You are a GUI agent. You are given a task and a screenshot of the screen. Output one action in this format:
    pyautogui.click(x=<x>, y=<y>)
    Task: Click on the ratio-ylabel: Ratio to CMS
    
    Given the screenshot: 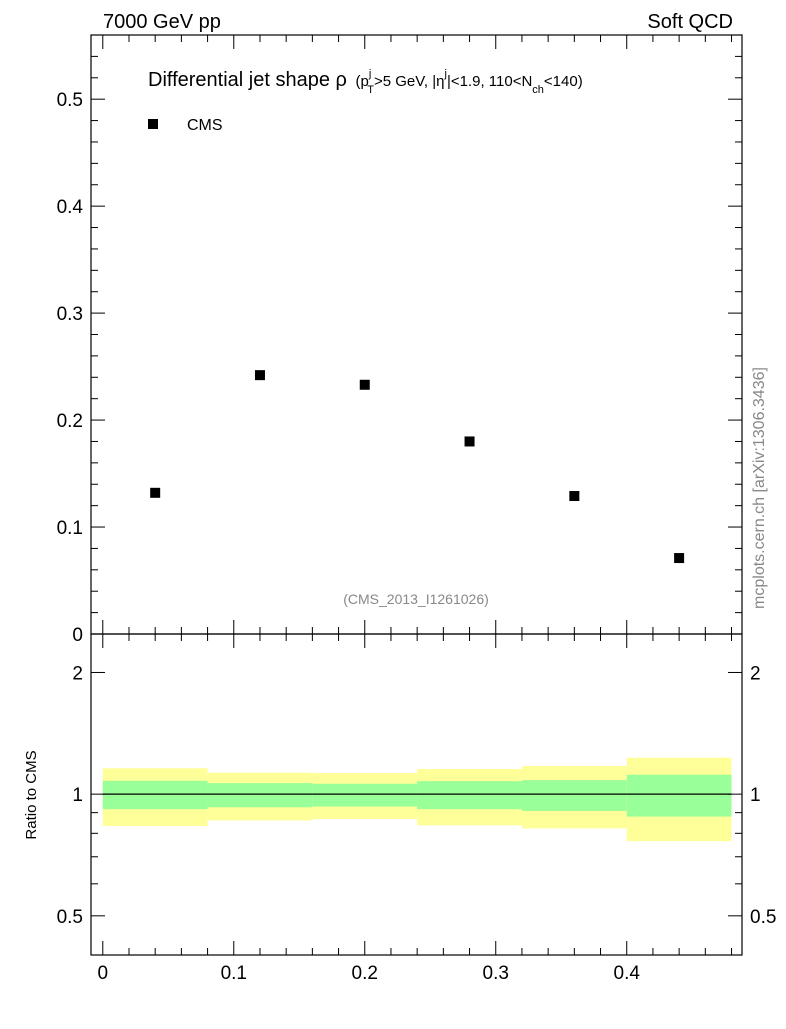 What is the action you would take?
    pyautogui.click(x=31, y=794)
    